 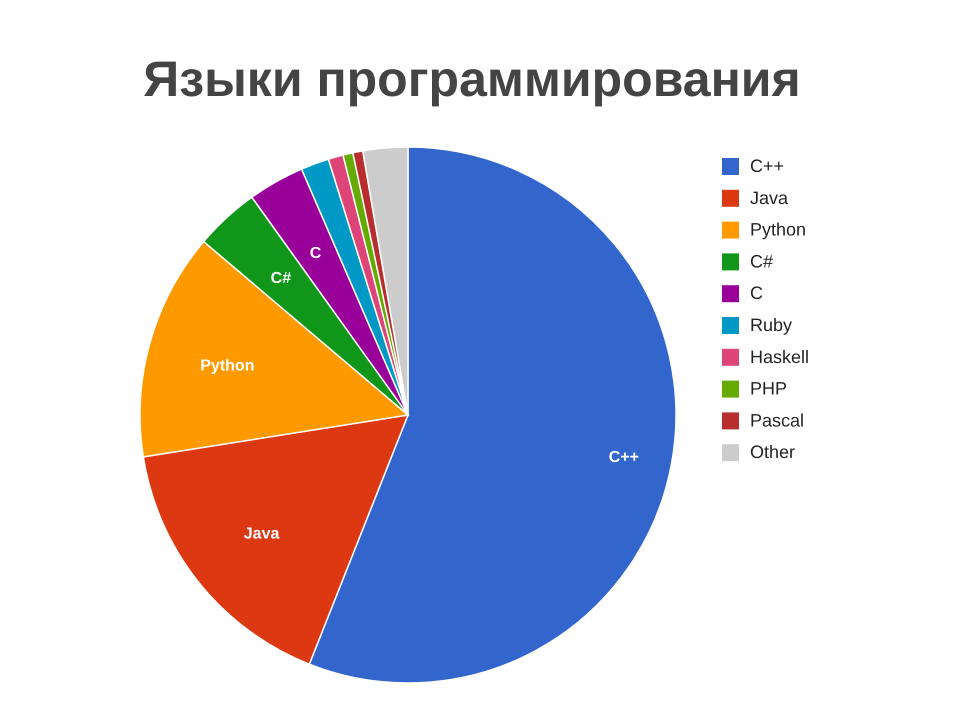 I want to click on slice-label: C#, so click(x=281, y=279).